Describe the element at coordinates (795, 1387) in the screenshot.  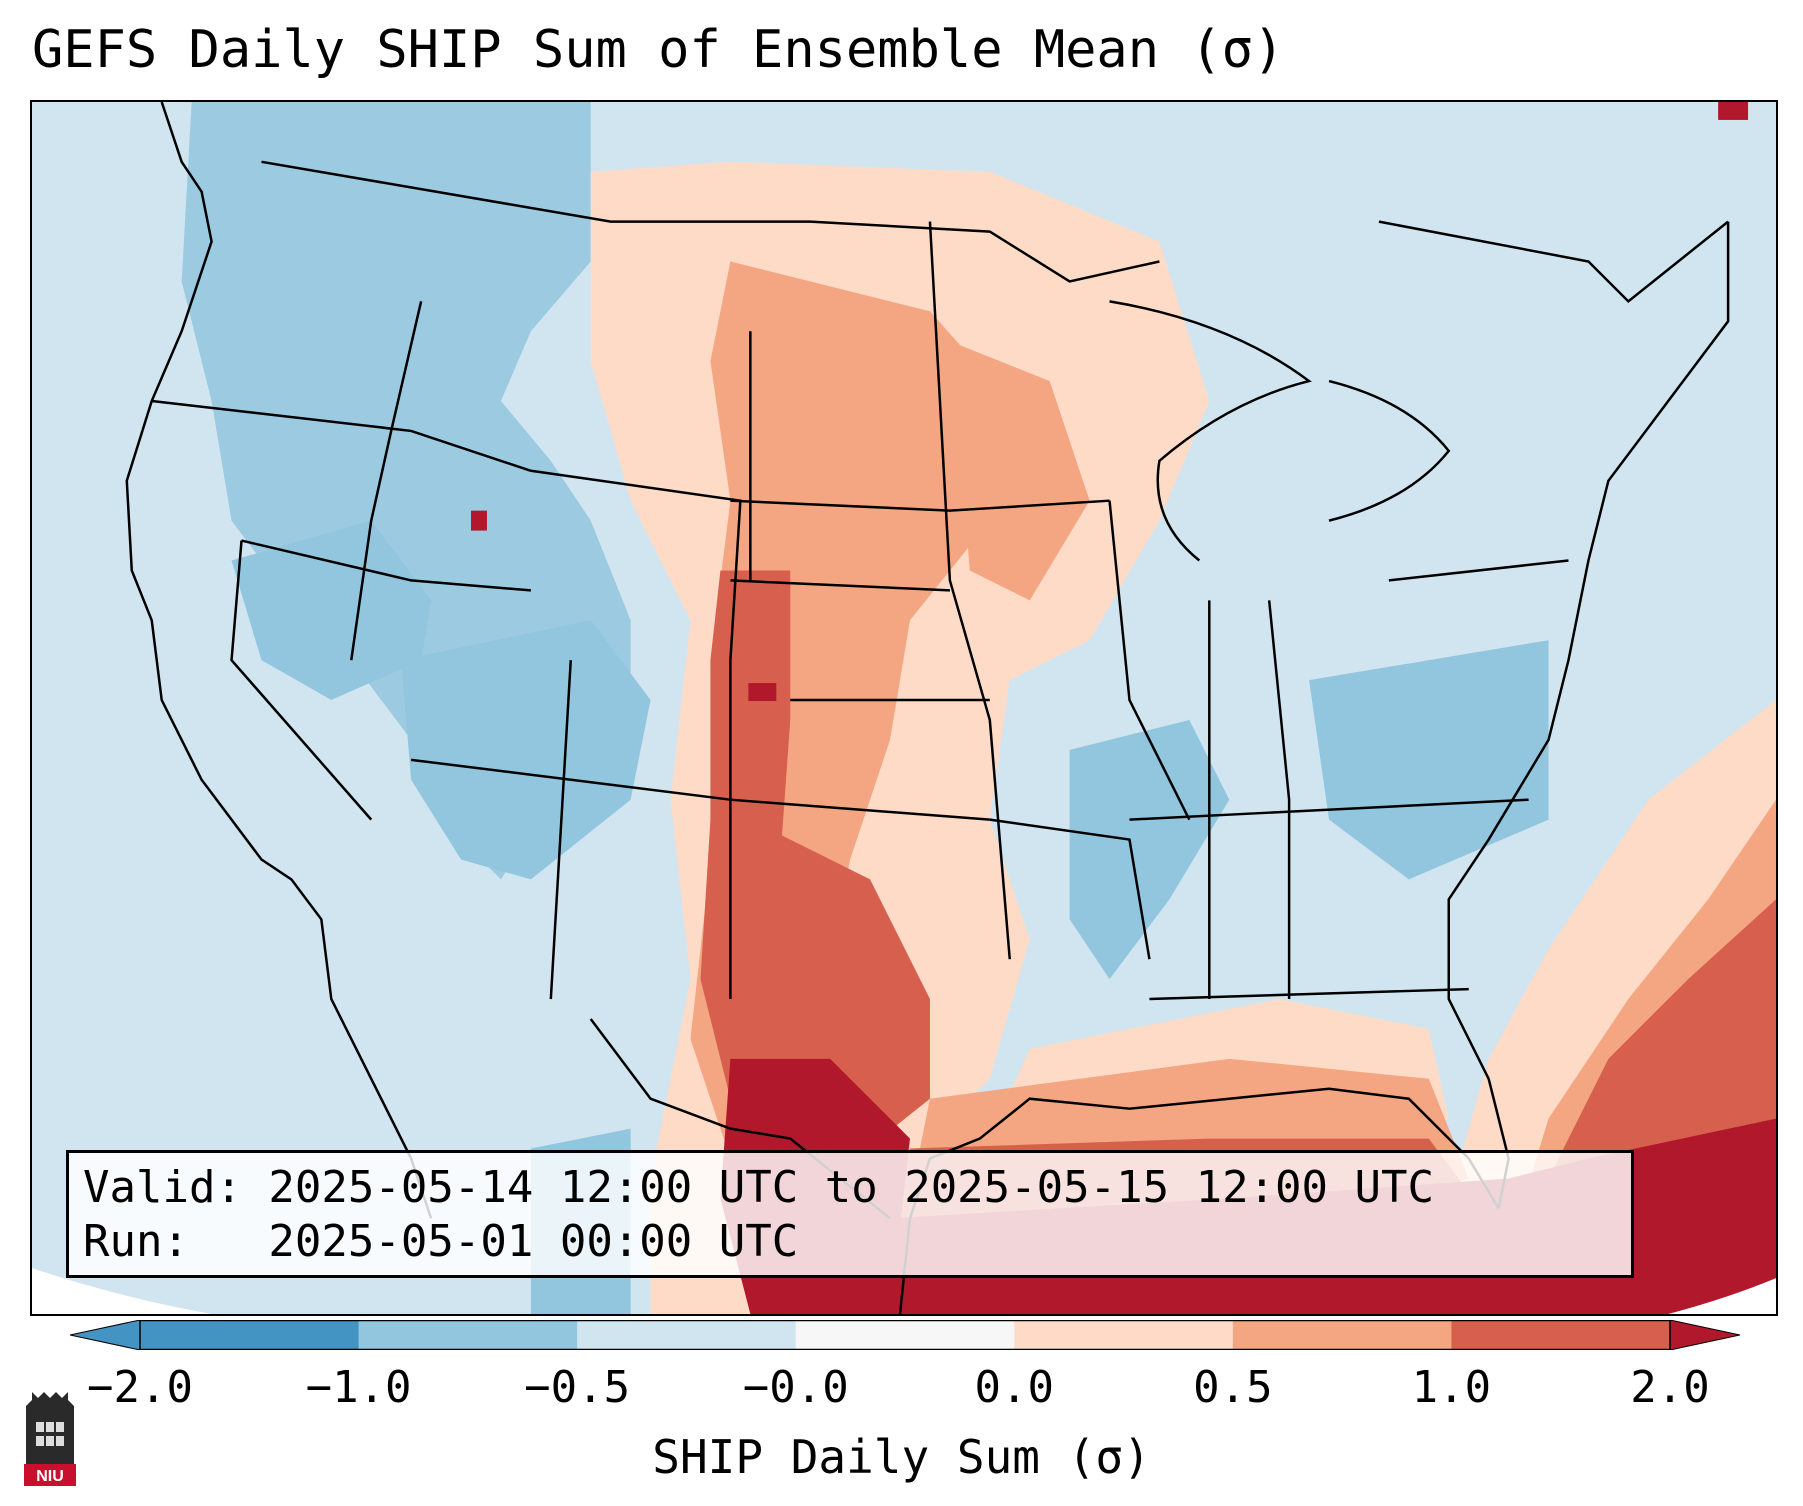
I see `colorbar-tick-label: −0.0` at that location.